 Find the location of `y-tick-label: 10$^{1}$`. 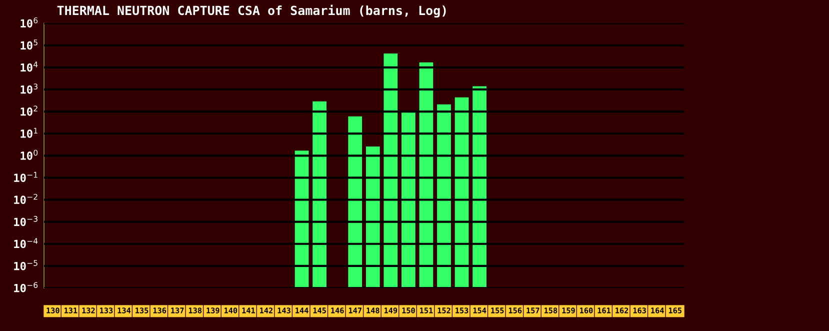

y-tick-label: 10$^{1}$ is located at coordinates (29, 133).